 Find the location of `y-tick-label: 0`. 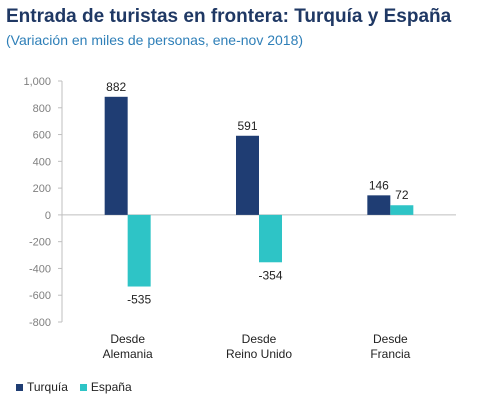

y-tick-label: 0 is located at coordinates (48, 216).